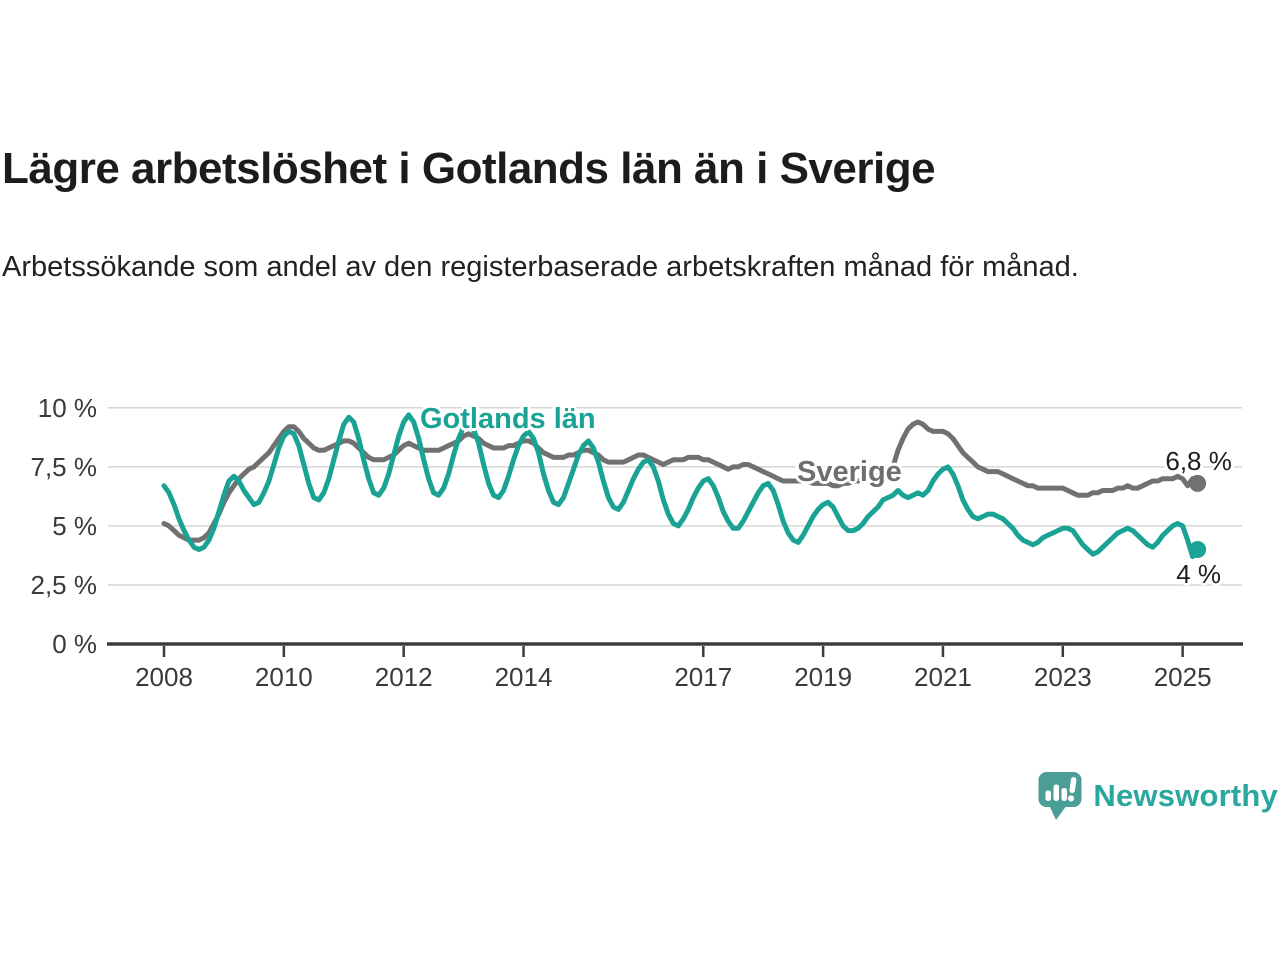 This screenshot has height=960, width=1280. I want to click on y-axis-tick-label: 5 %, so click(74, 526).